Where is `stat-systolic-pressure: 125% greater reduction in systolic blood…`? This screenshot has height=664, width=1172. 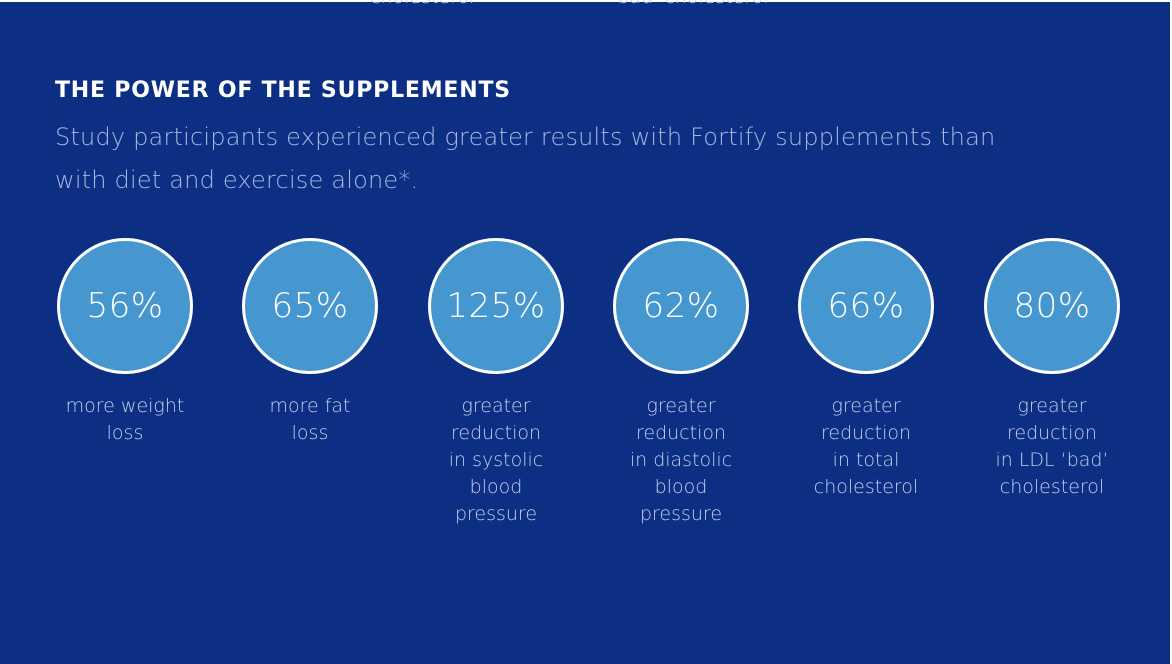
stat-systolic-pressure: 125% greater reduction in systolic blood… is located at coordinates (496, 383).